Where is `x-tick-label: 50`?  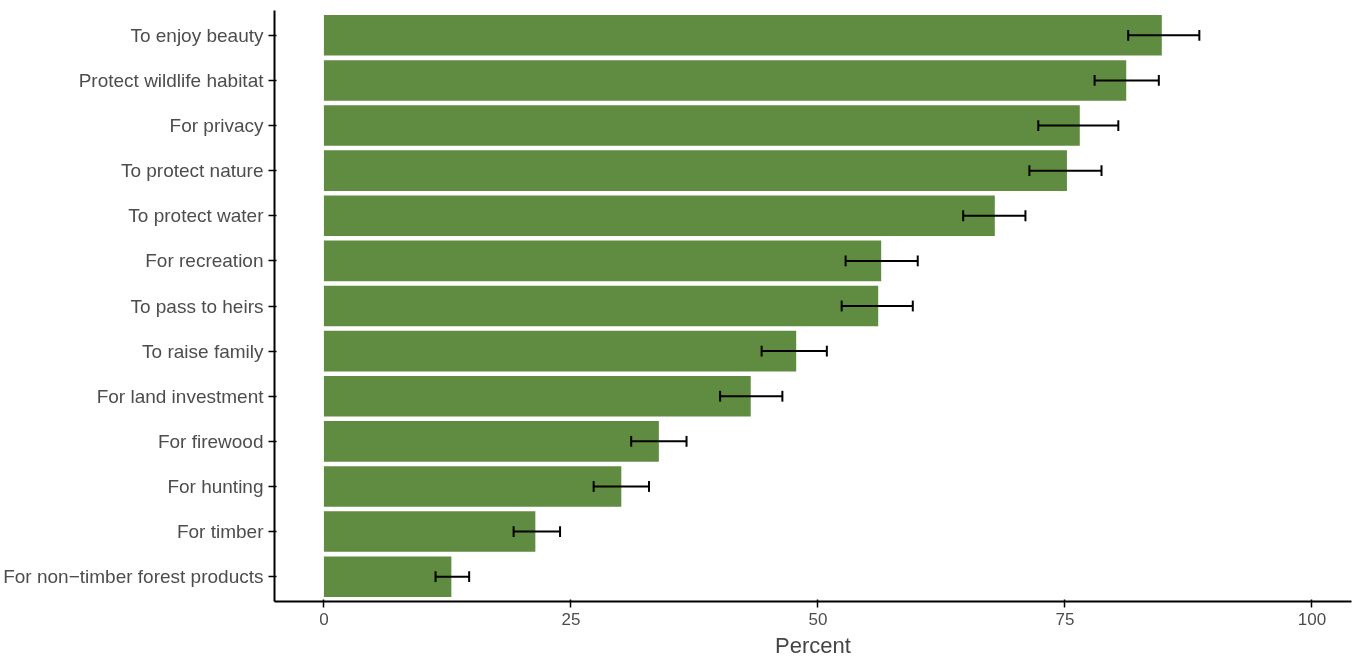 x-tick-label: 50 is located at coordinates (818, 619).